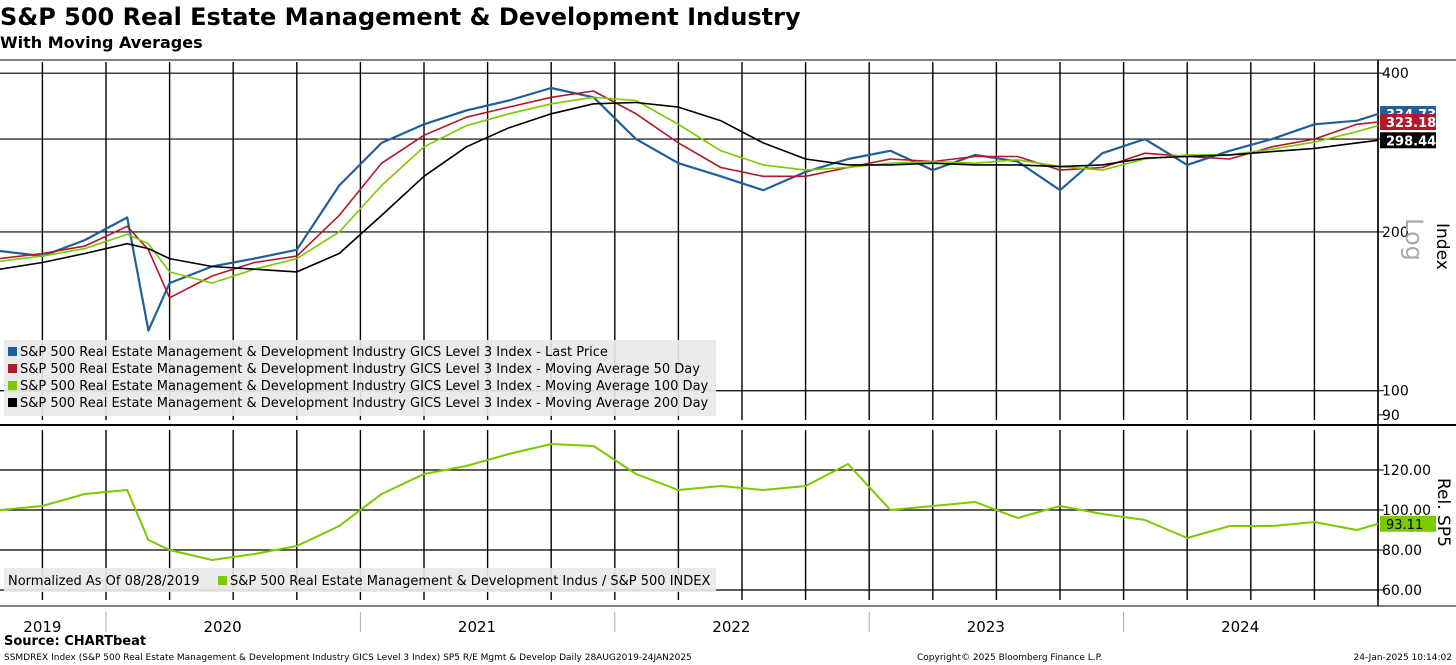 The width and height of the screenshot is (1456, 665). What do you see at coordinates (104, 581) in the screenshot?
I see `normalized-note: Normalized As Of 08/28/2019` at bounding box center [104, 581].